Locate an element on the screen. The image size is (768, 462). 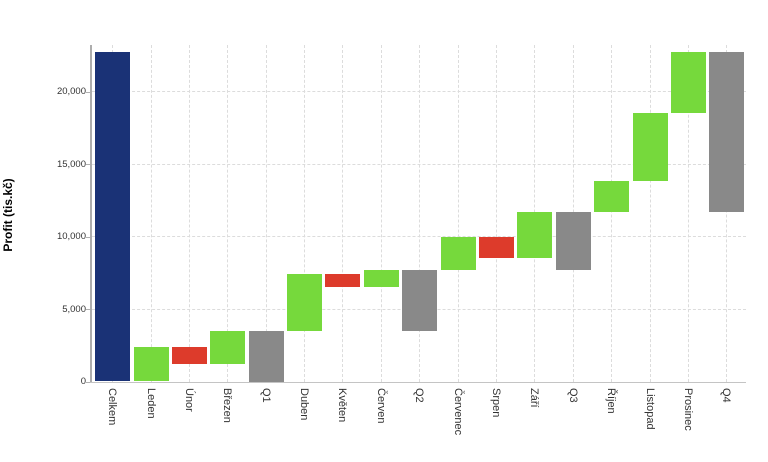
x-axis-category-label: Únor is located at coordinates (188, 400).